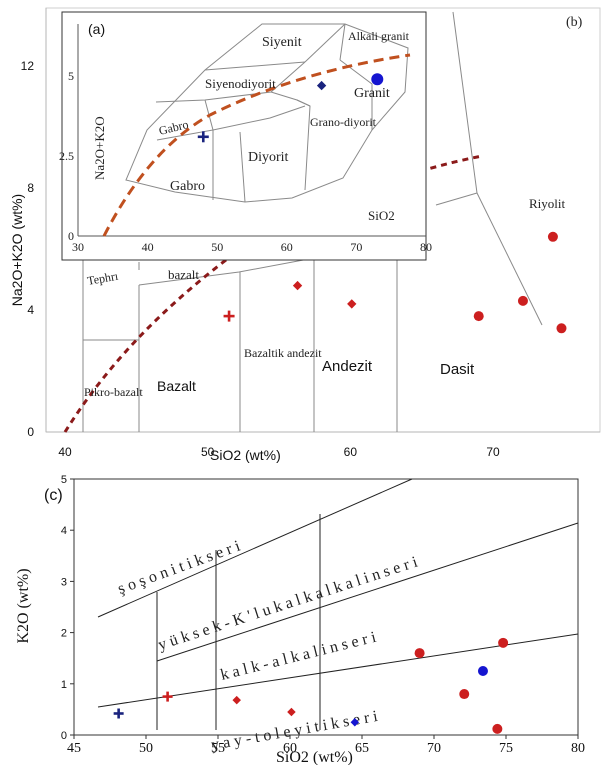 The height and width of the screenshot is (765, 604). Describe the element at coordinates (311, 685) in the screenshot. I see `k2o-data-points` at that location.